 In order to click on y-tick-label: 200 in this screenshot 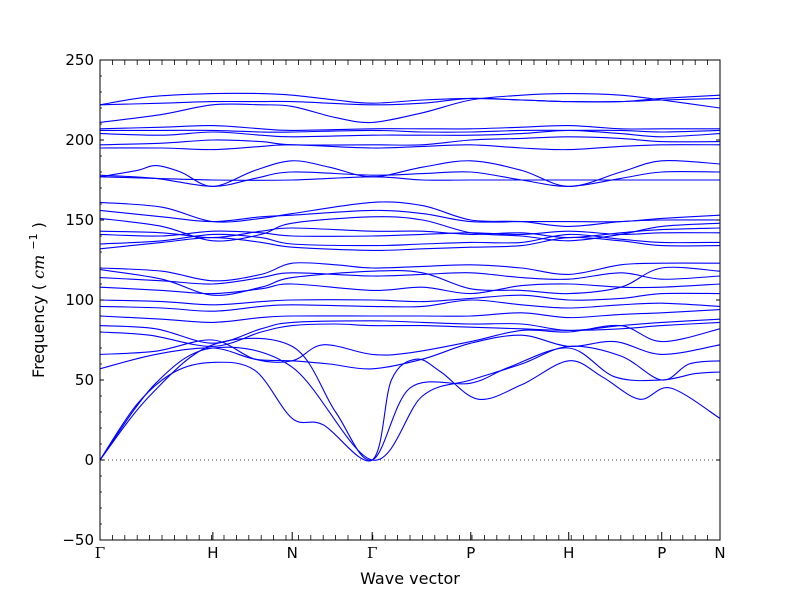, I will do `click(79, 140)`.